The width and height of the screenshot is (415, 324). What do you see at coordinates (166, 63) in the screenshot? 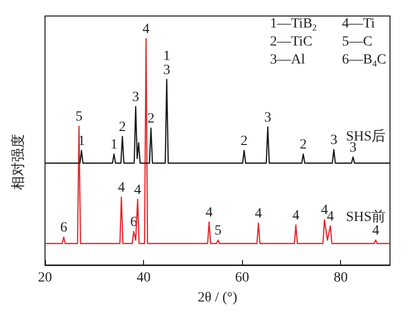
I see `annotation: 1 3` at bounding box center [166, 63].